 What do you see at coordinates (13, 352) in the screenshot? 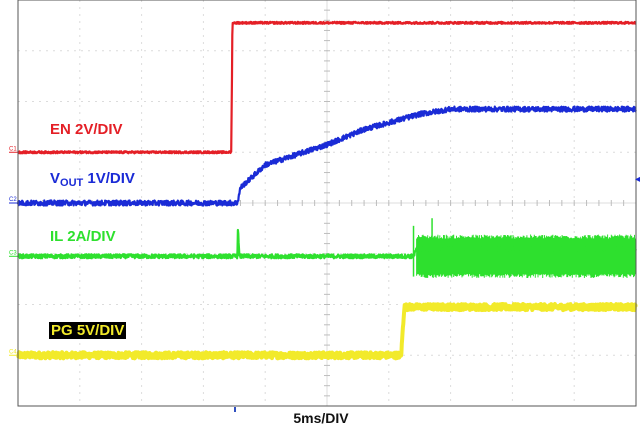
I see `c4-marker-text: C4` at bounding box center [13, 352].